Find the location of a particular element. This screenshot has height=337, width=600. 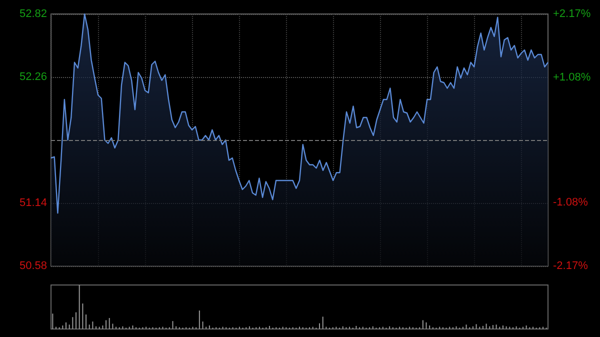

y-tick-label: 52.82 is located at coordinates (33, 14).